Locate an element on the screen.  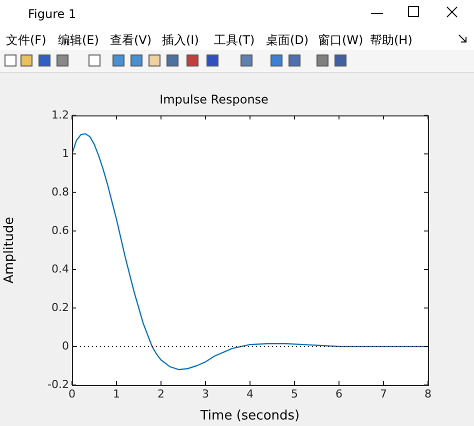
y-tick-label: -0.2 is located at coordinates (58, 384).